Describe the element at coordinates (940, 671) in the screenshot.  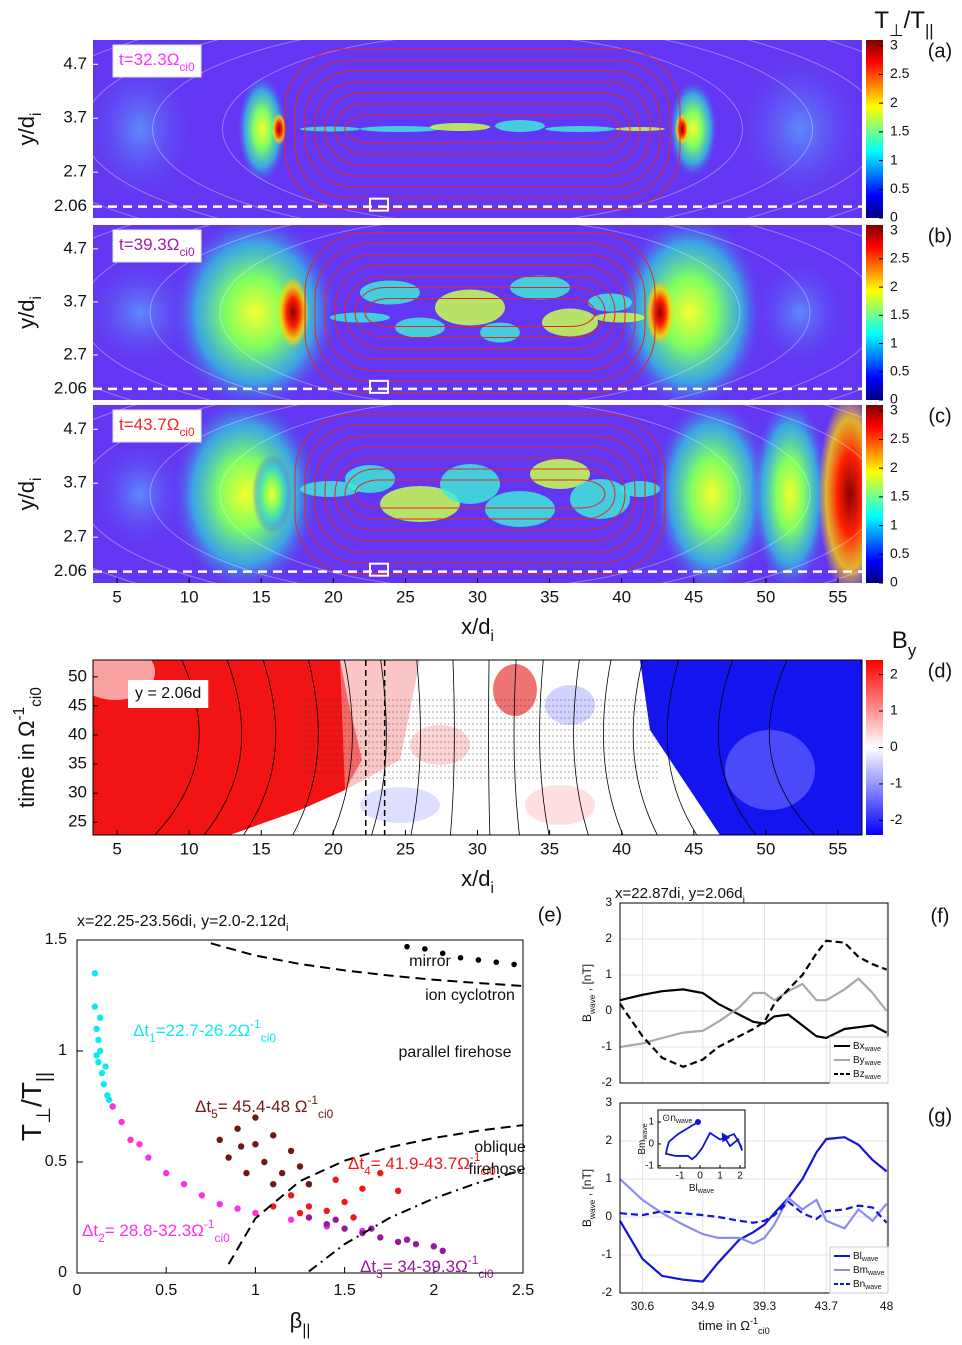
I see `panel-label: (d)` at that location.